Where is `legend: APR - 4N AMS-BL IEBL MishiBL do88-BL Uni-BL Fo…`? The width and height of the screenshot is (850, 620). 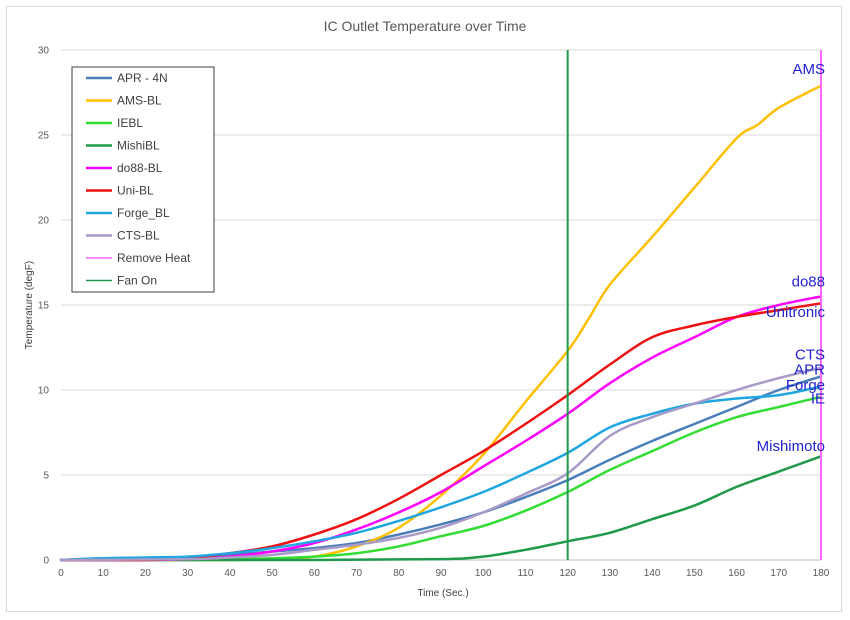 legend: APR - 4N AMS-BL IEBL MishiBL do88-BL Uni-BL Fo… is located at coordinates (143, 179).